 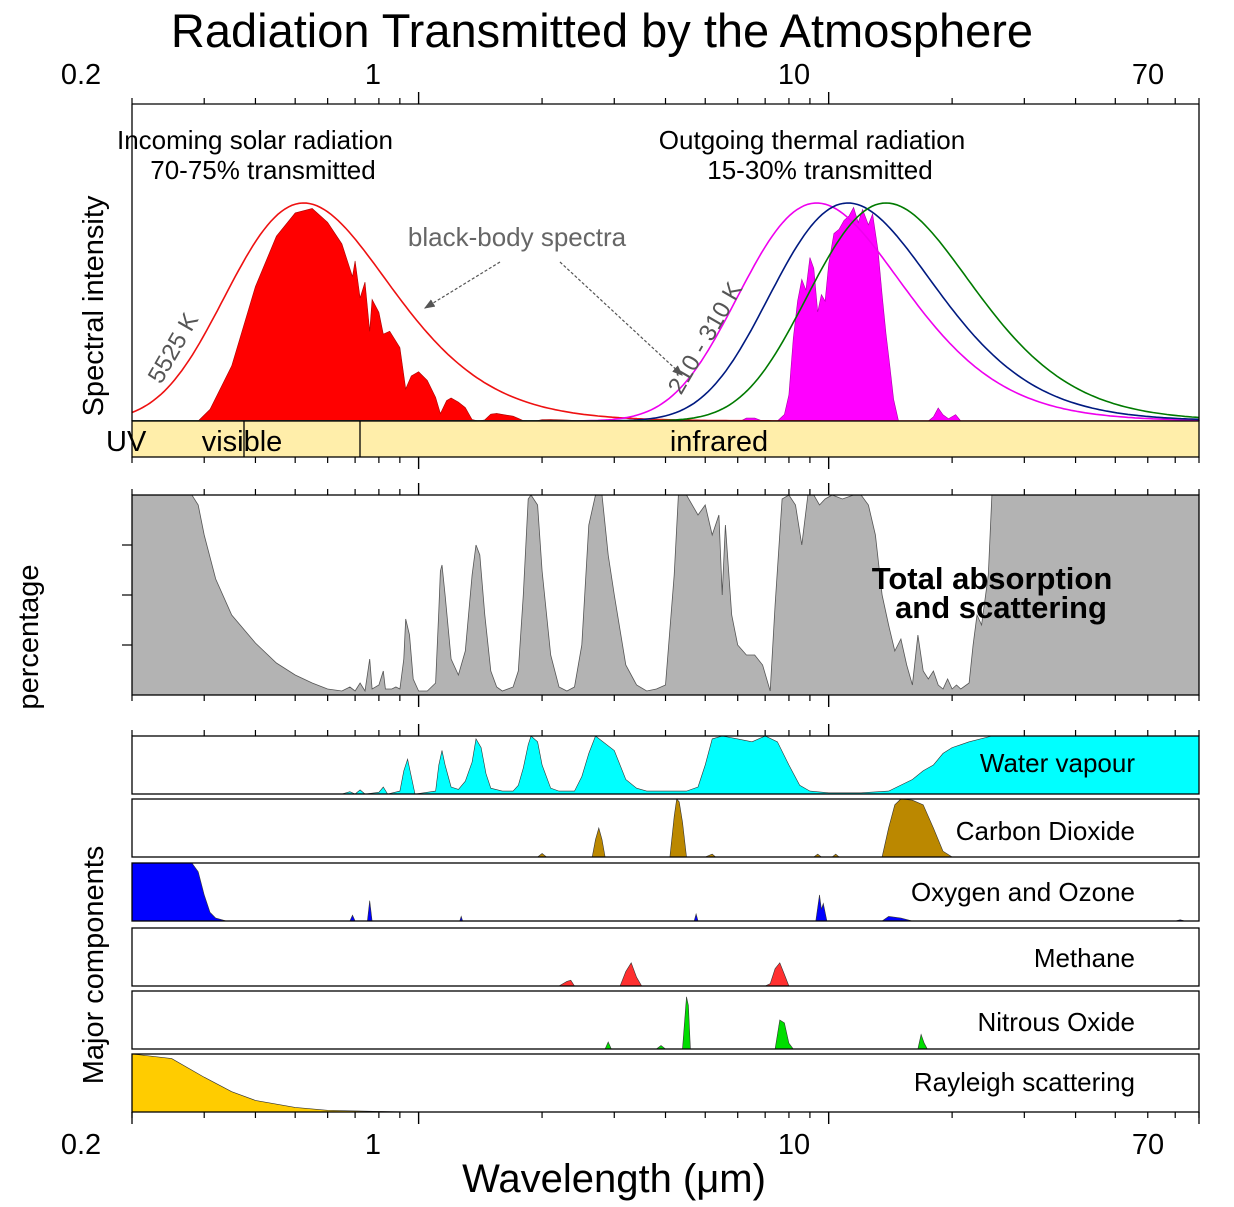 I want to click on components-y-axis-label: Major components, so click(x=94, y=965).